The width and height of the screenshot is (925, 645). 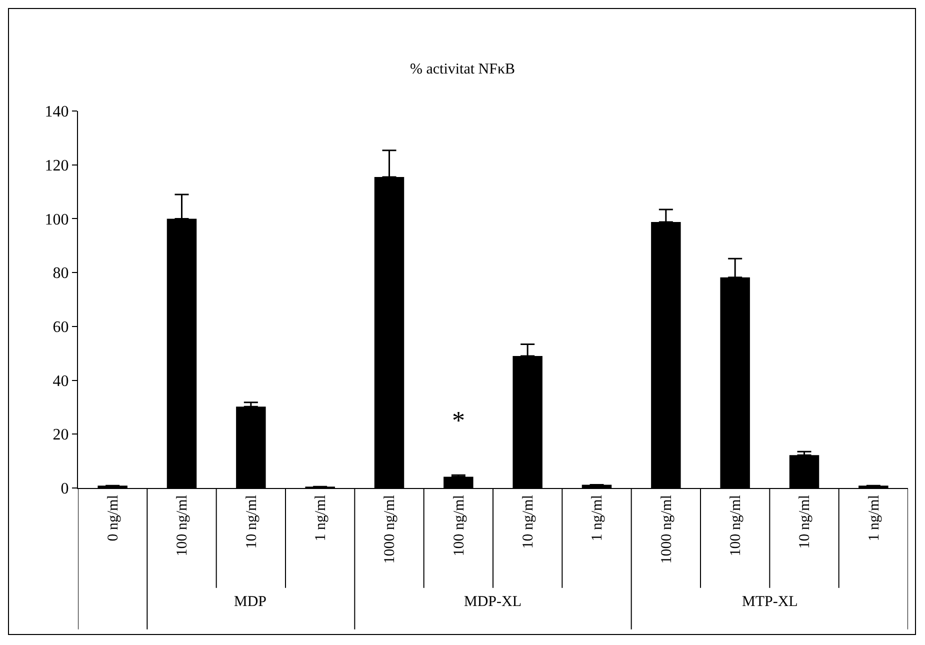 What do you see at coordinates (56, 165) in the screenshot?
I see `y-tick-label: 120` at bounding box center [56, 165].